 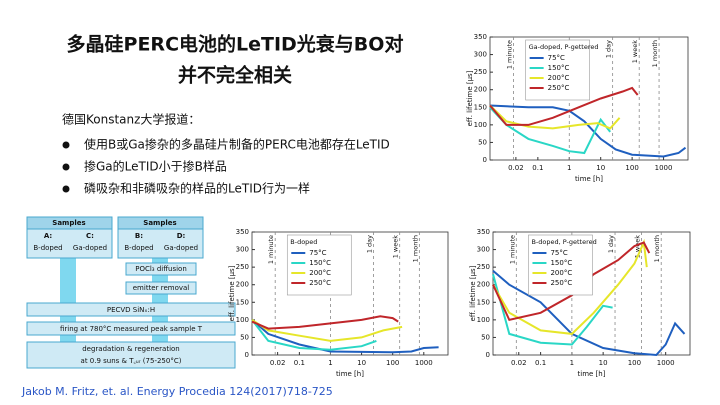 What do you see at coordinates (564, 47) in the screenshot?
I see `legend-title: Ga-doped, P-gettered` at bounding box center [564, 47].